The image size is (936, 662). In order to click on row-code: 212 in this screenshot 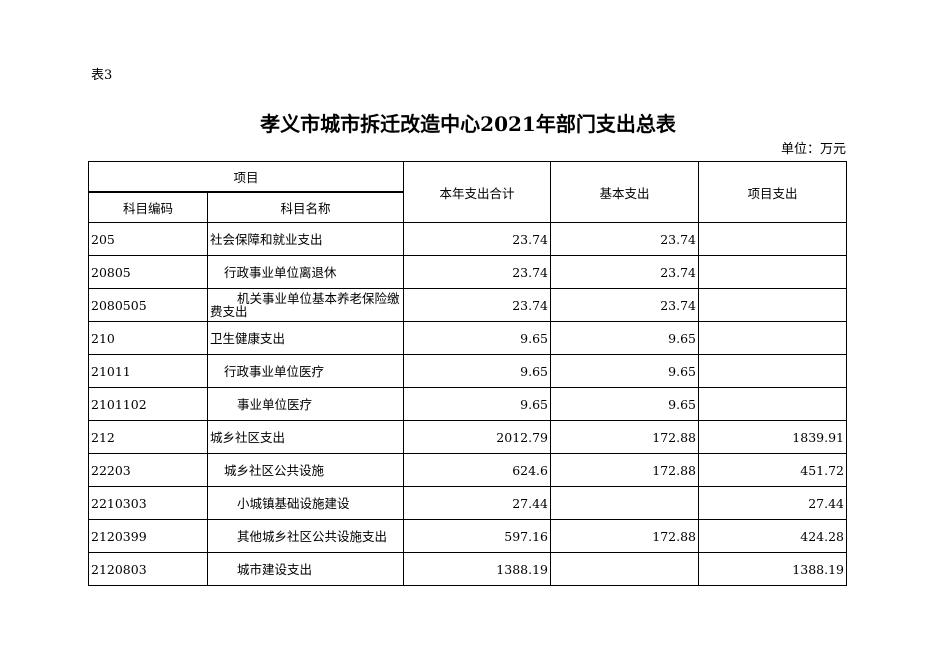, I will do `click(148, 437)`.